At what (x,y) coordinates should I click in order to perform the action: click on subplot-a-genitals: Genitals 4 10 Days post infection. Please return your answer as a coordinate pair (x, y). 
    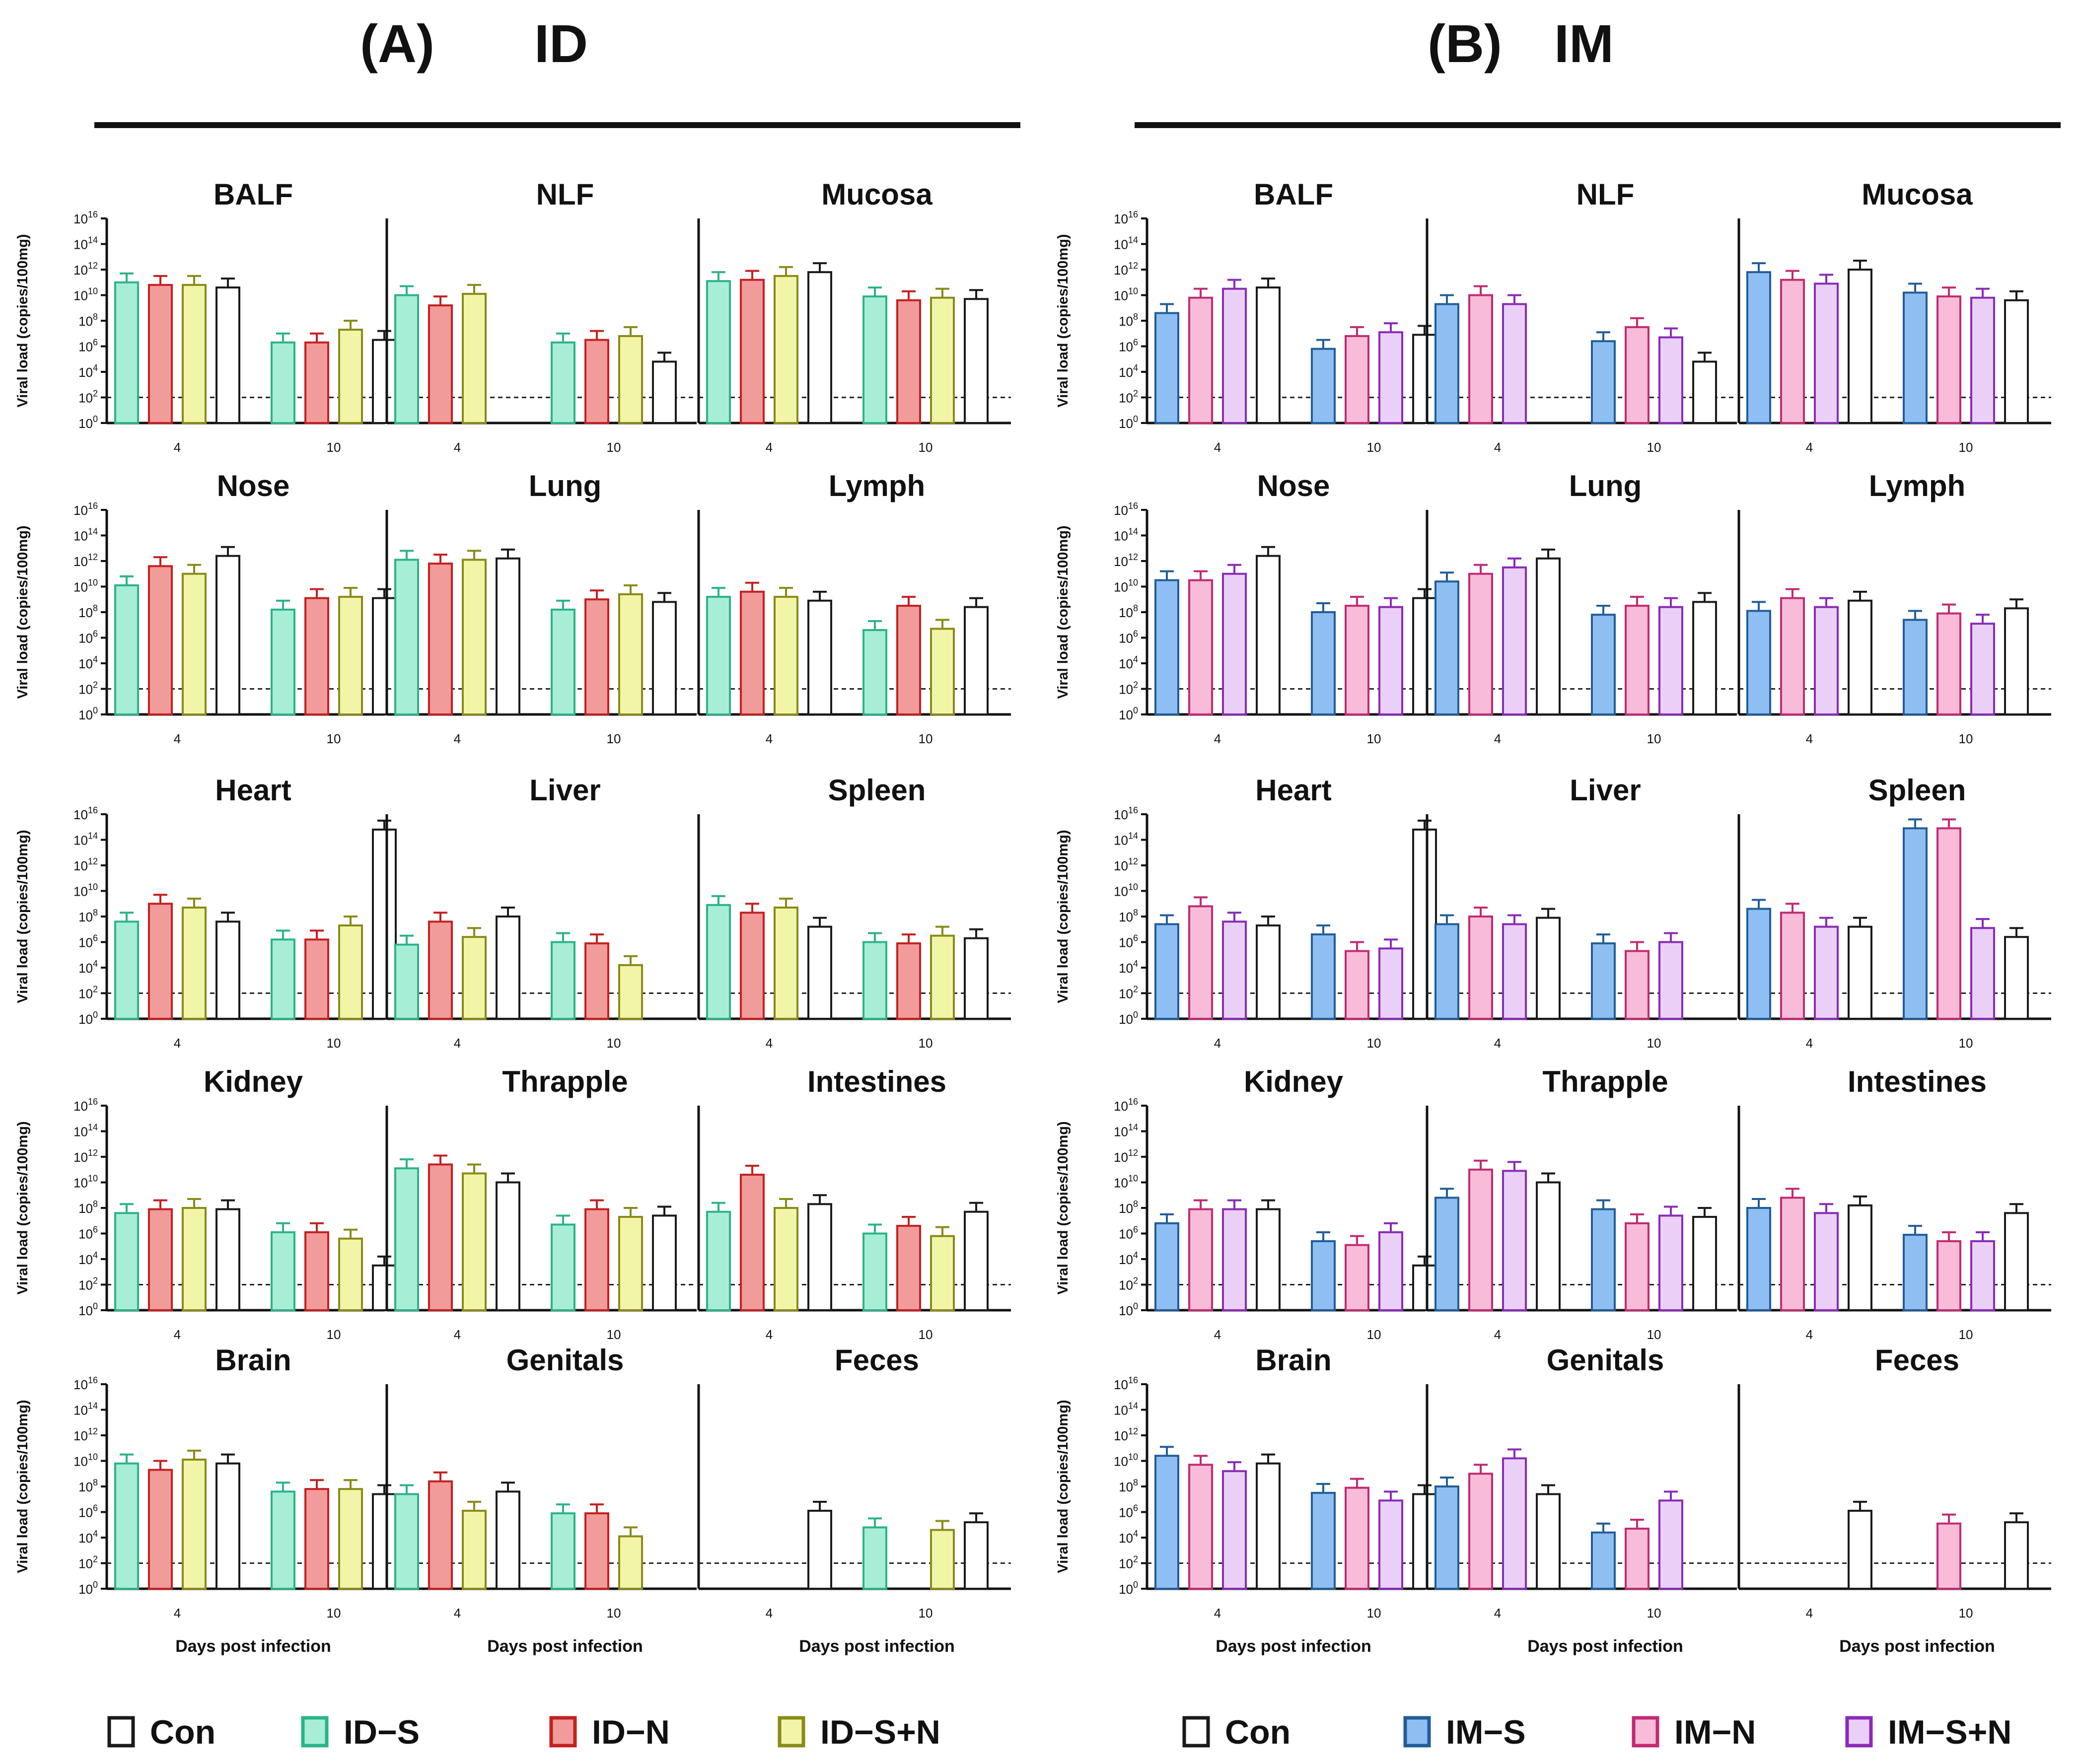
    Looking at the image, I should click on (541, 1499).